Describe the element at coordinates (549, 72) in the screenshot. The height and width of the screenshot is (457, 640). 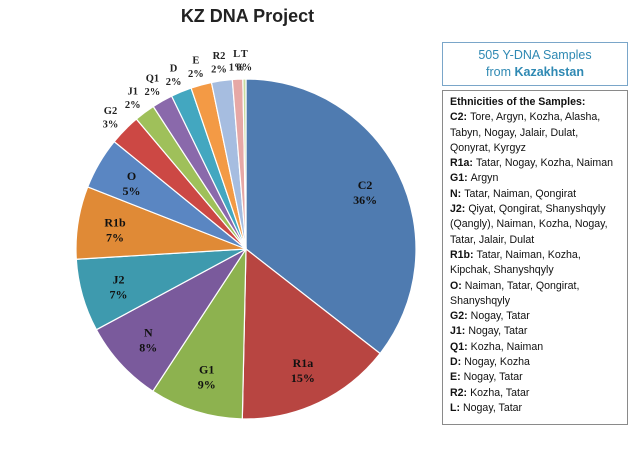
I see `samples-origin-country: Kazakhstan` at that location.